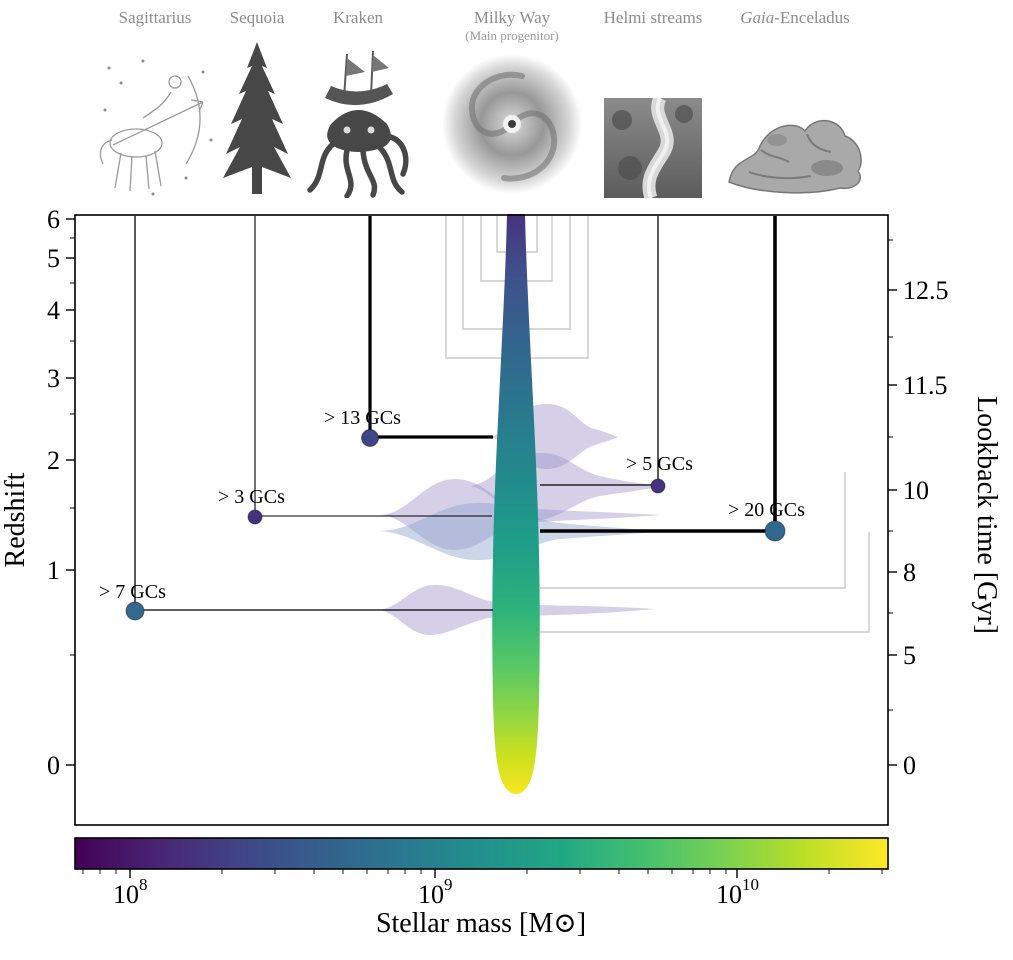 The image size is (1013, 960). What do you see at coordinates (132, 592) in the screenshot?
I see `gc-label-sagittarius: > 7 GCs` at bounding box center [132, 592].